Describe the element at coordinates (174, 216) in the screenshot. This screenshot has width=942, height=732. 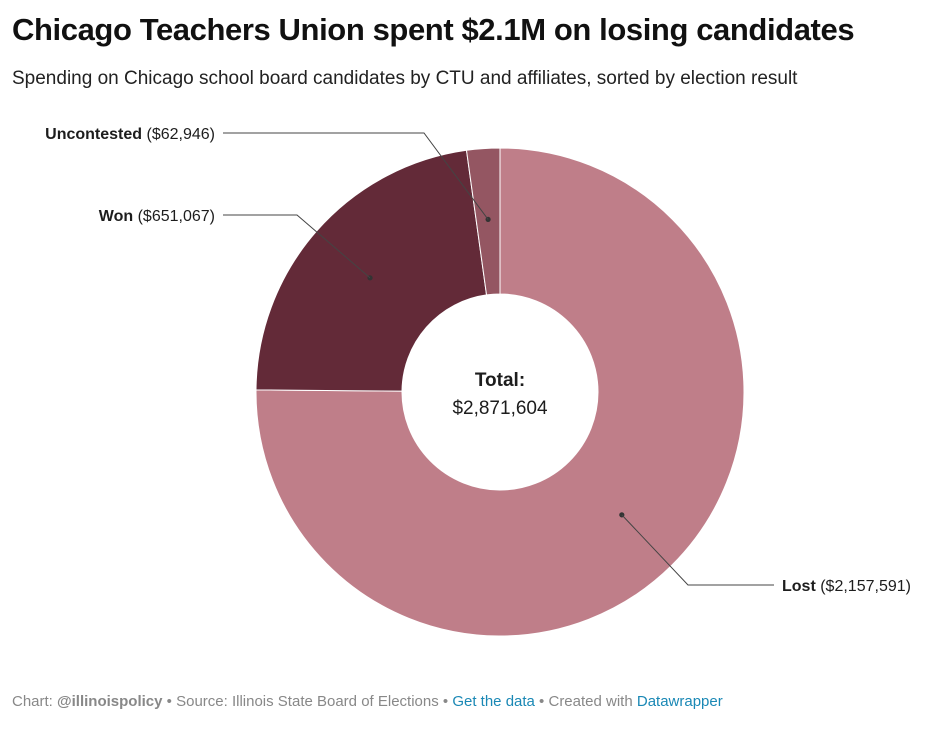
I see `slice-label-value: ($651,067)` at that location.